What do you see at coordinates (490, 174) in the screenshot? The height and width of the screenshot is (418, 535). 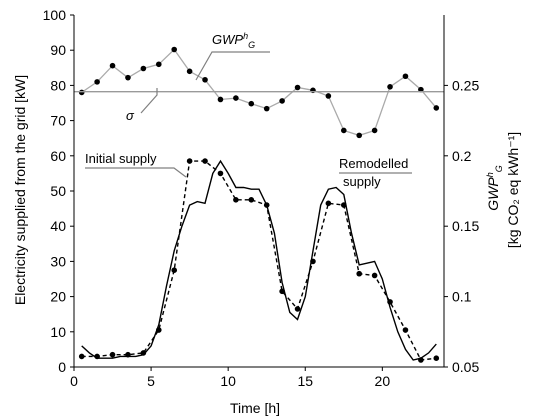 I see `y-axis-right-title-sup: h` at bounding box center [490, 174].